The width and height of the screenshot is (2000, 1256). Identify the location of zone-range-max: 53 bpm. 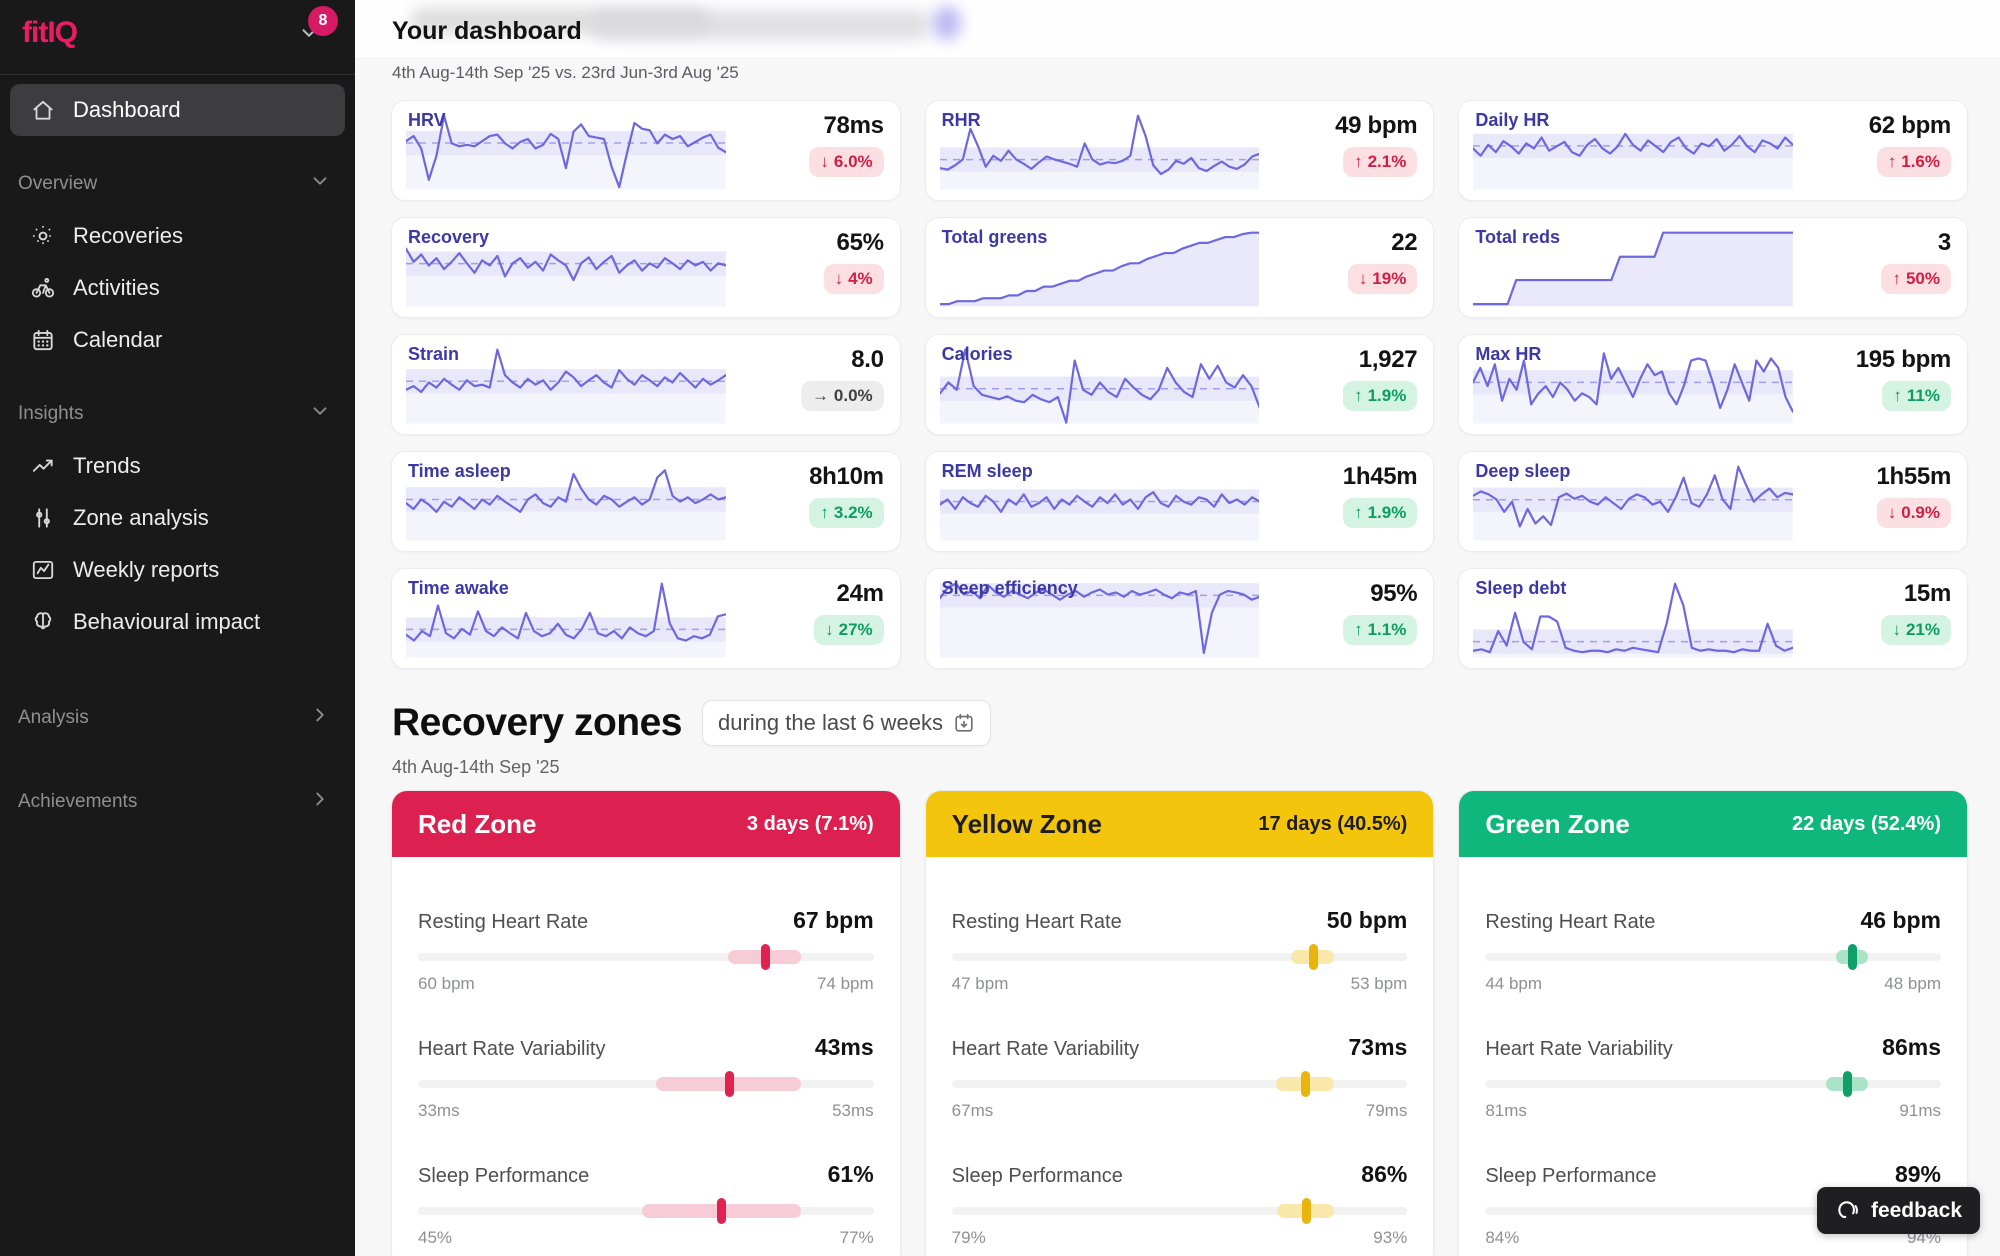
(1379, 983).